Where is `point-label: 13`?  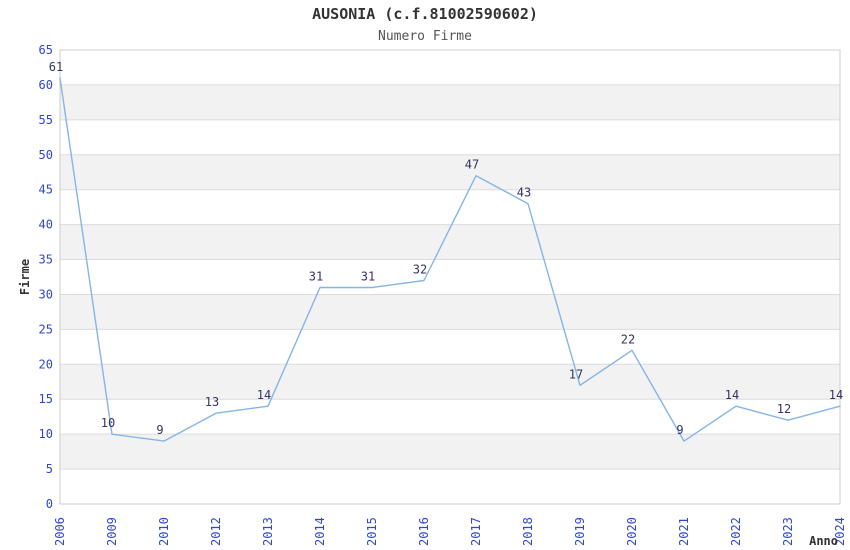
point-label: 13 is located at coordinates (212, 402).